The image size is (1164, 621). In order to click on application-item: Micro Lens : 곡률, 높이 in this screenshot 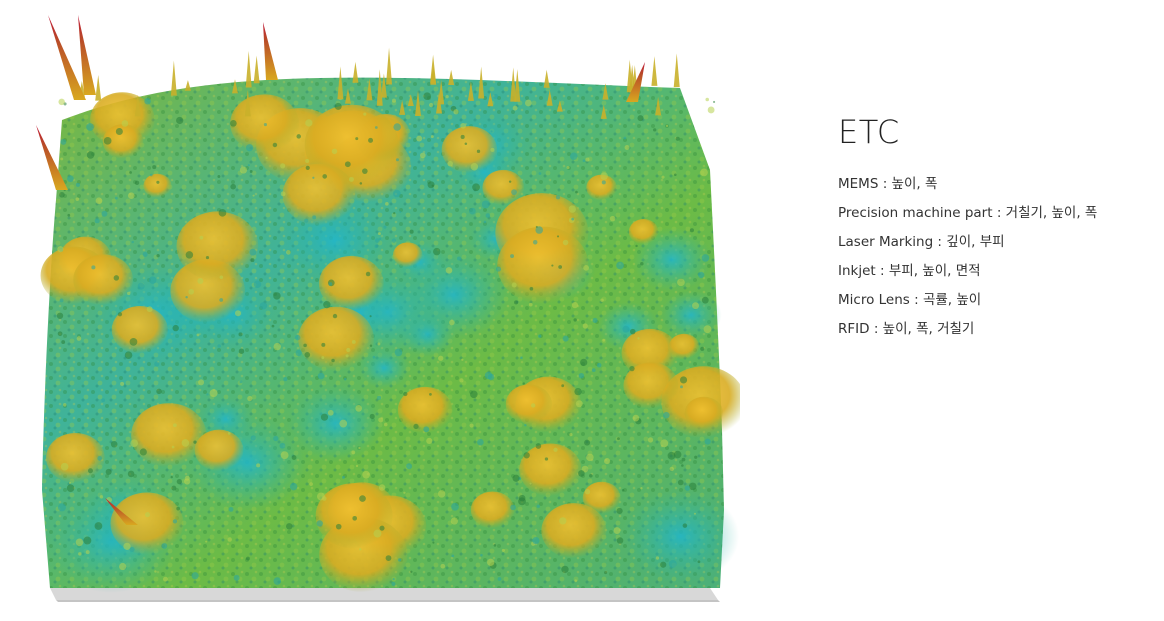, I will do `click(993, 300)`.